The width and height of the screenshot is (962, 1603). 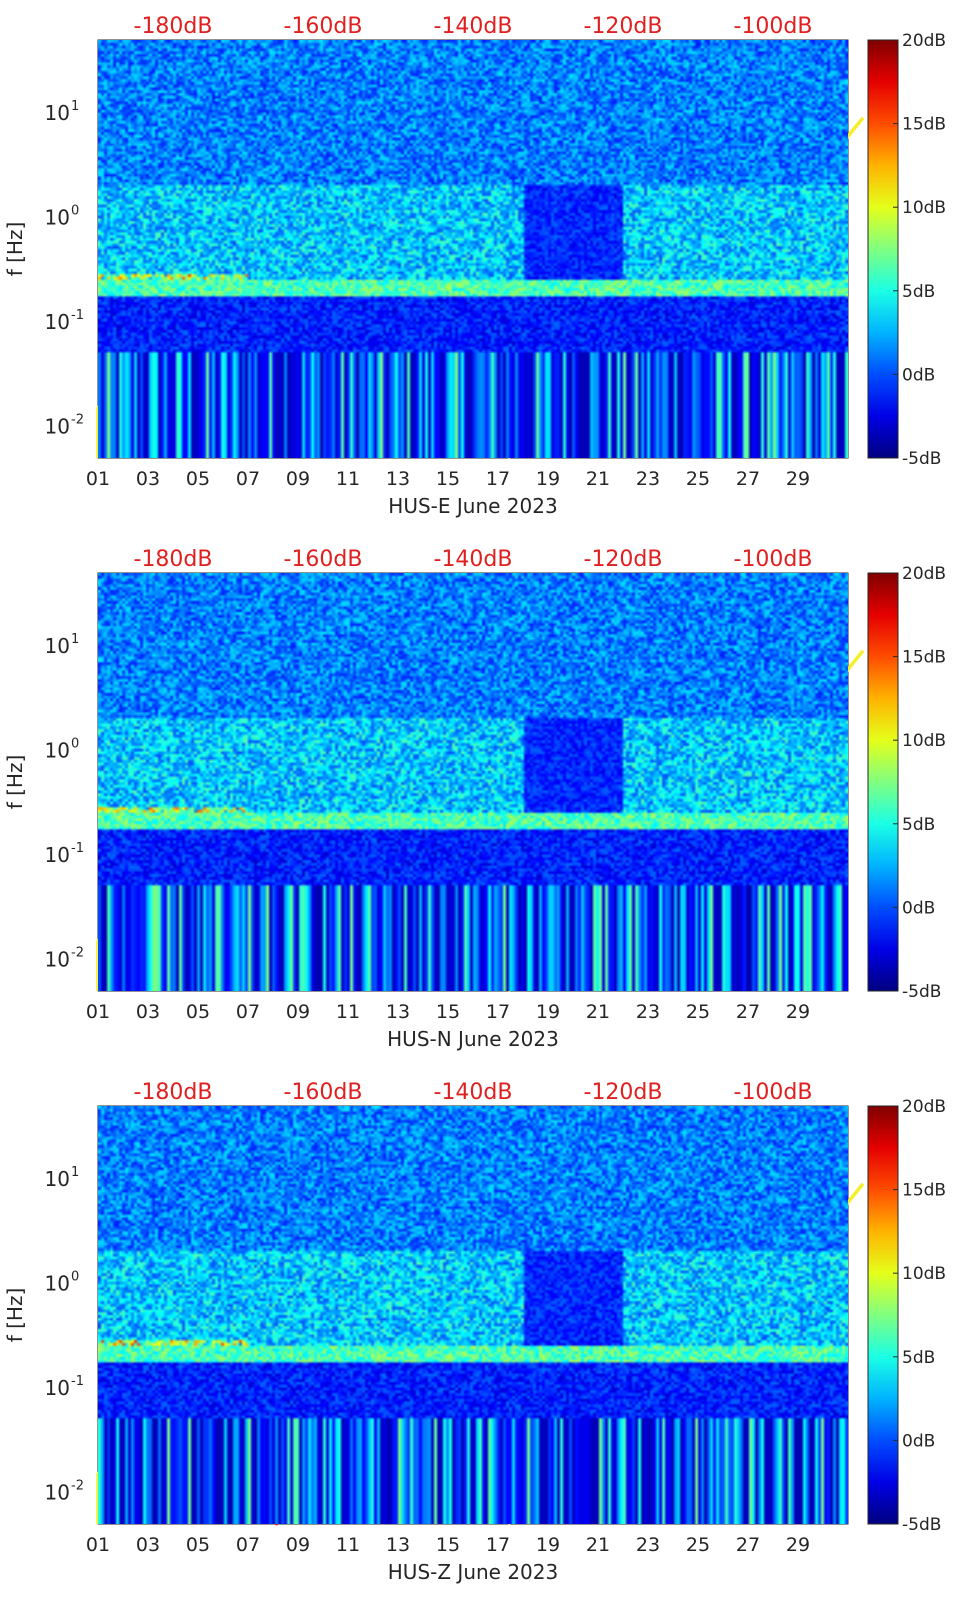 I want to click on colorbar-tick-label: 5dB, so click(x=918, y=825).